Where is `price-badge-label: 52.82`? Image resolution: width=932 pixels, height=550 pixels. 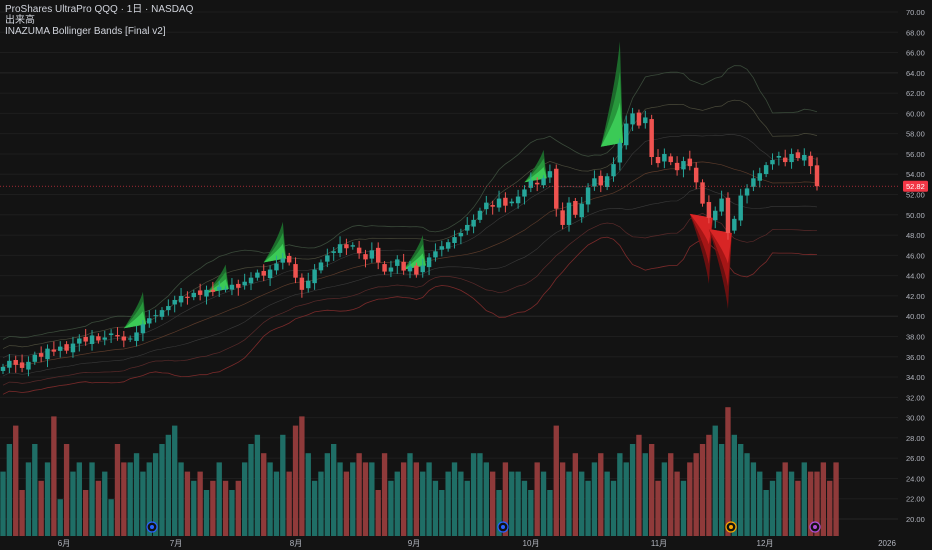 price-badge-label: 52.82 is located at coordinates (915, 186).